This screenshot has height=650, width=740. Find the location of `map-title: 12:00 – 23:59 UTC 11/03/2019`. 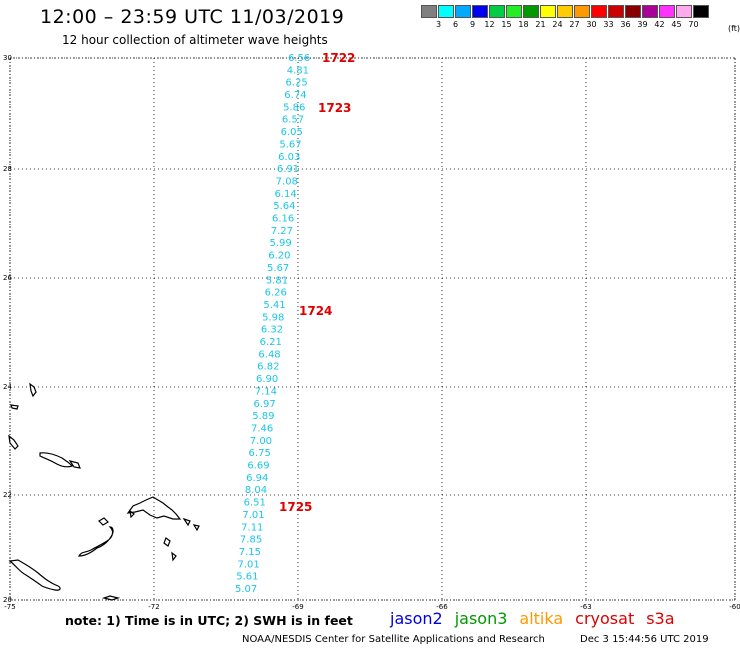

map-title: 12:00 – 23:59 UTC 11/03/2019 is located at coordinates (192, 17).